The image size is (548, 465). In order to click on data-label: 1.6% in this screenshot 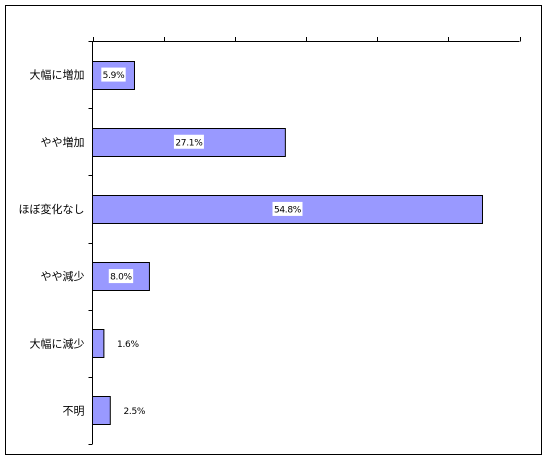, I will do `click(128, 345)`.